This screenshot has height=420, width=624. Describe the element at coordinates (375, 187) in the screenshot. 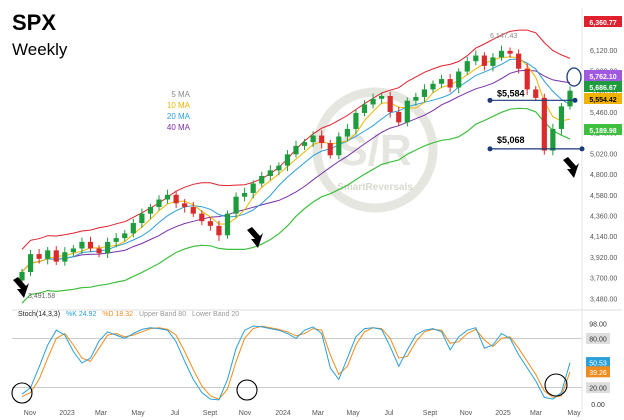

I see `watermark-text: SmartReversals` at that location.